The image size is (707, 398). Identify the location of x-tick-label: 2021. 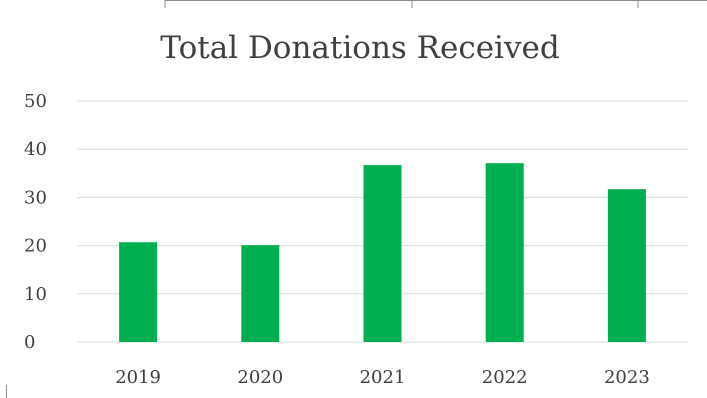
(383, 377).